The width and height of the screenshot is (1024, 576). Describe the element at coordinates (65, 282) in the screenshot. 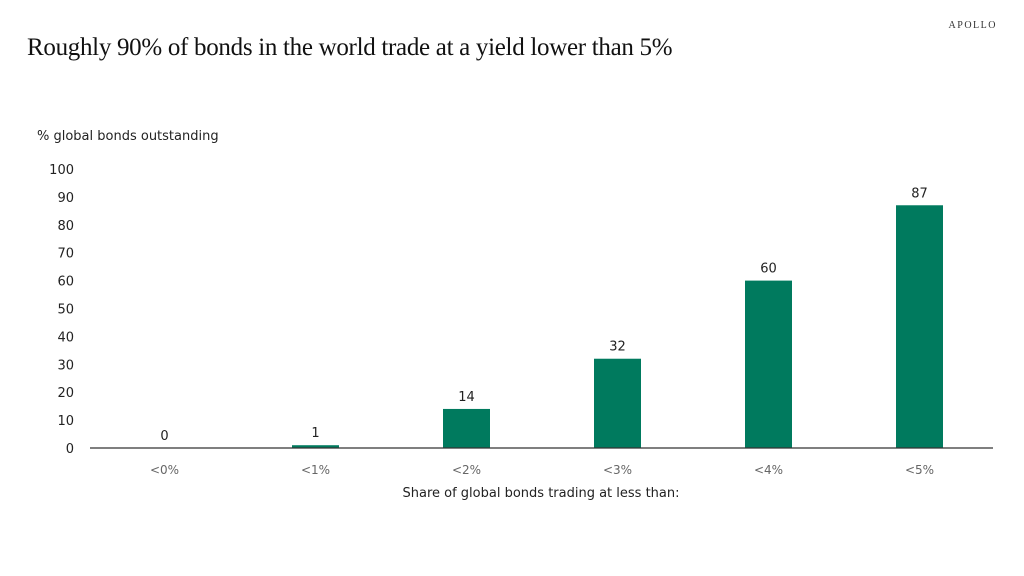

I see `y-tick-label: 60` at that location.